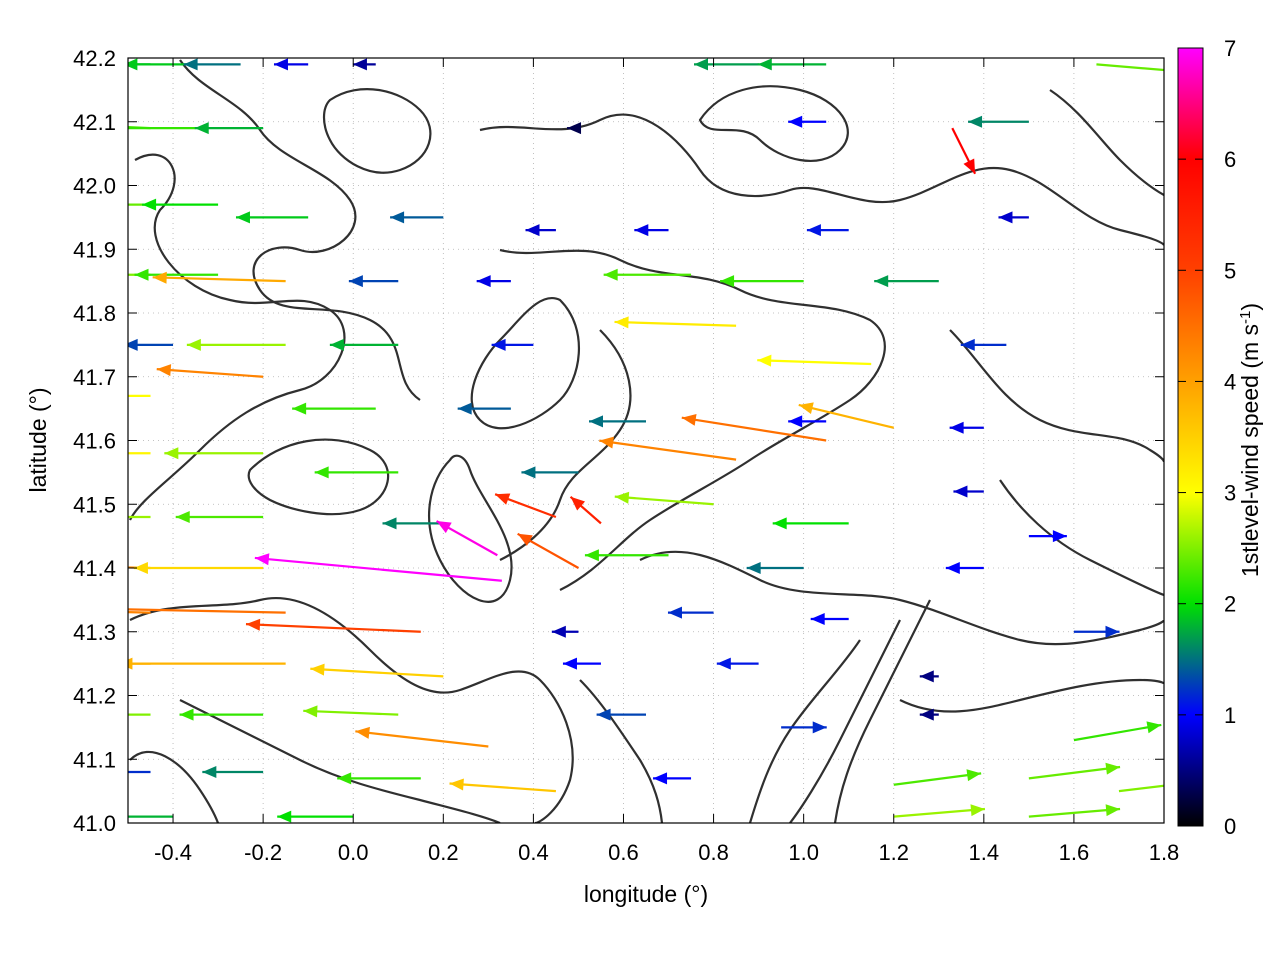 Image resolution: width=1280 pixels, height=960 pixels. Describe the element at coordinates (94, 441) in the screenshot. I see `y-tick-label: 41.6` at that location.